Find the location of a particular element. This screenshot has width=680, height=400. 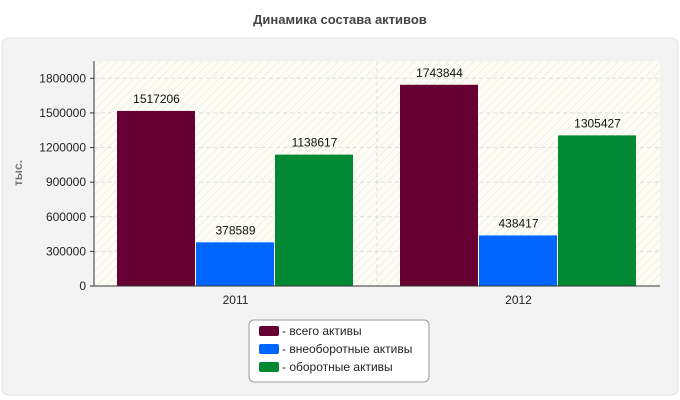

x-tick-labels: 2011 2012 is located at coordinates (378, 300).